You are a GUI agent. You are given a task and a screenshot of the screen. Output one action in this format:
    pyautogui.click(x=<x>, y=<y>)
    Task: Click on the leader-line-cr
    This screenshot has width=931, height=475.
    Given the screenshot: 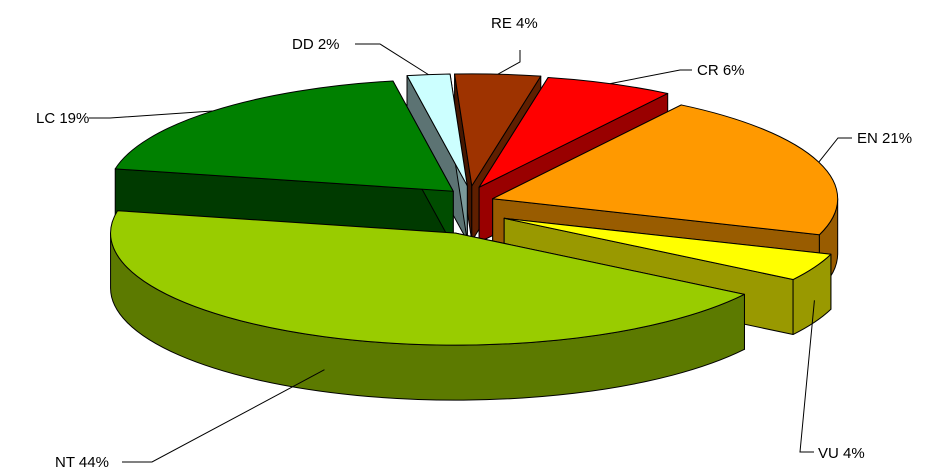 What is the action you would take?
    pyautogui.click(x=651, y=77)
    